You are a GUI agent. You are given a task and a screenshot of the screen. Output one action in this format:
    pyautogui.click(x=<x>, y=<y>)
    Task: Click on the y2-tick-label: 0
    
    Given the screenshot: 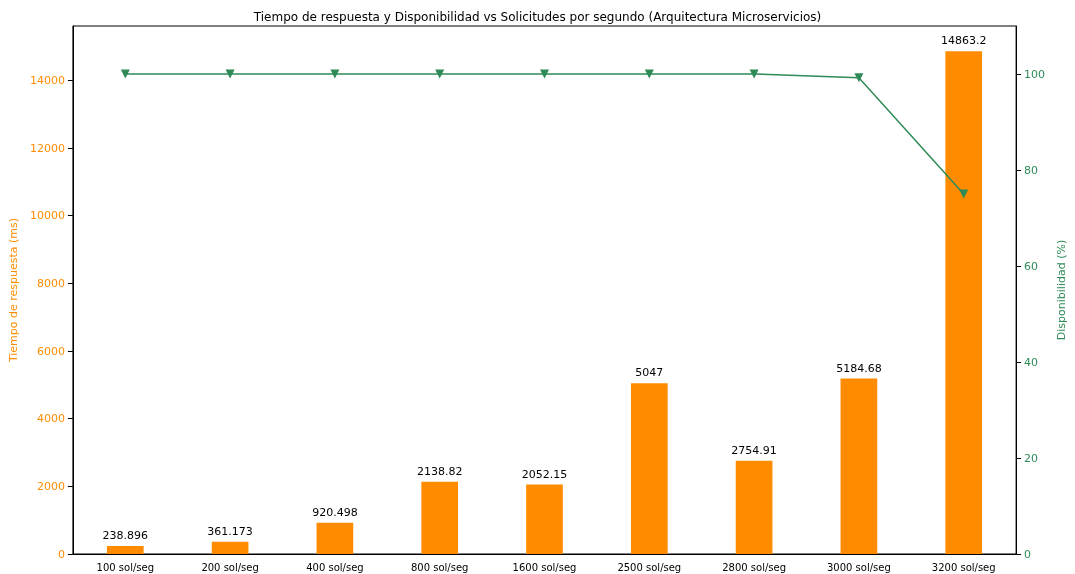 What is the action you would take?
    pyautogui.click(x=1028, y=554)
    